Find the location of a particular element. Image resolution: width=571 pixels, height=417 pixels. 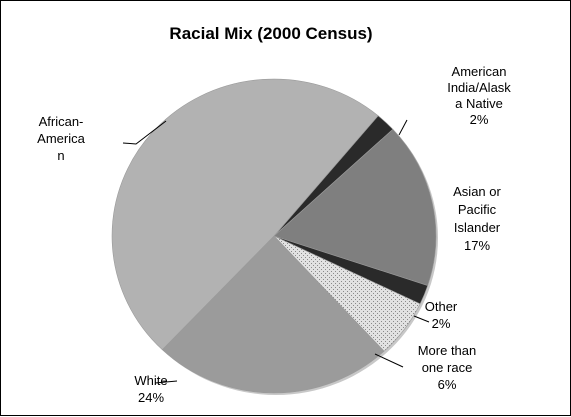

slice-label: Asian or Pacific Islander 17% is located at coordinates (477, 218).